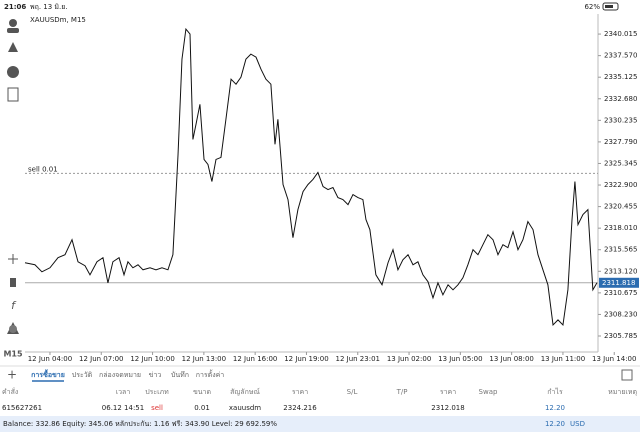 The image size is (640, 447). I want to click on footer-profit: 12.20, so click(555, 424).